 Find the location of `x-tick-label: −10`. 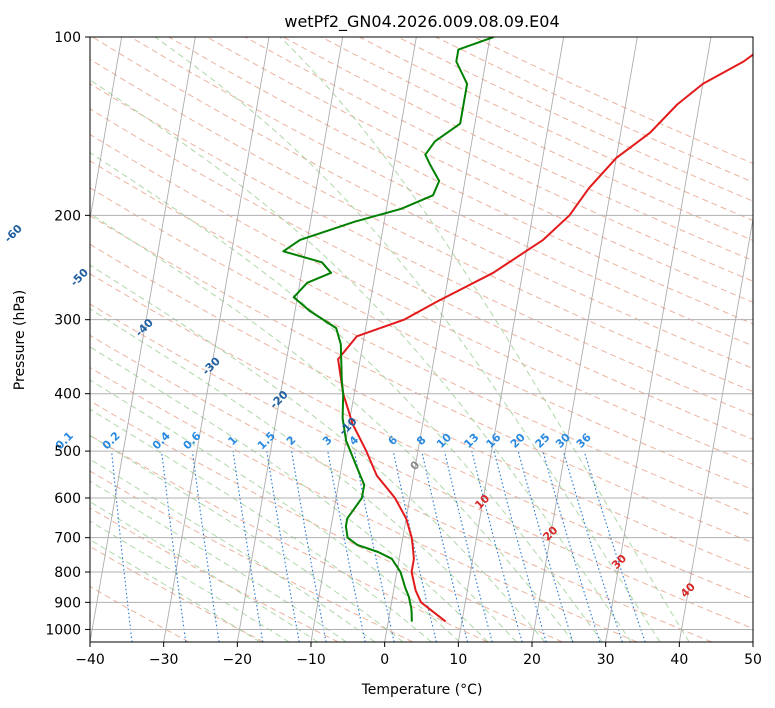

x-tick-label: −10 is located at coordinates (311, 660).